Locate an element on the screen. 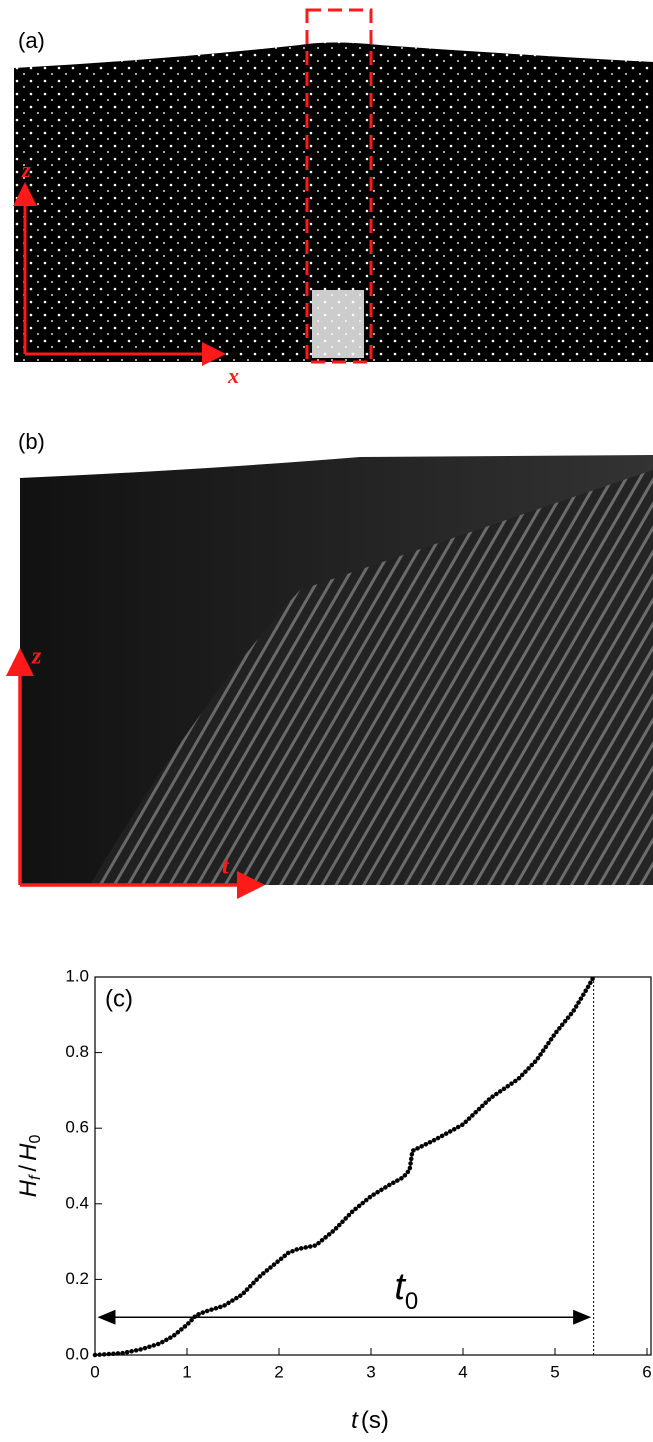 The width and height of the screenshot is (653, 1442). panel-label: (c) is located at coordinates (119, 998).